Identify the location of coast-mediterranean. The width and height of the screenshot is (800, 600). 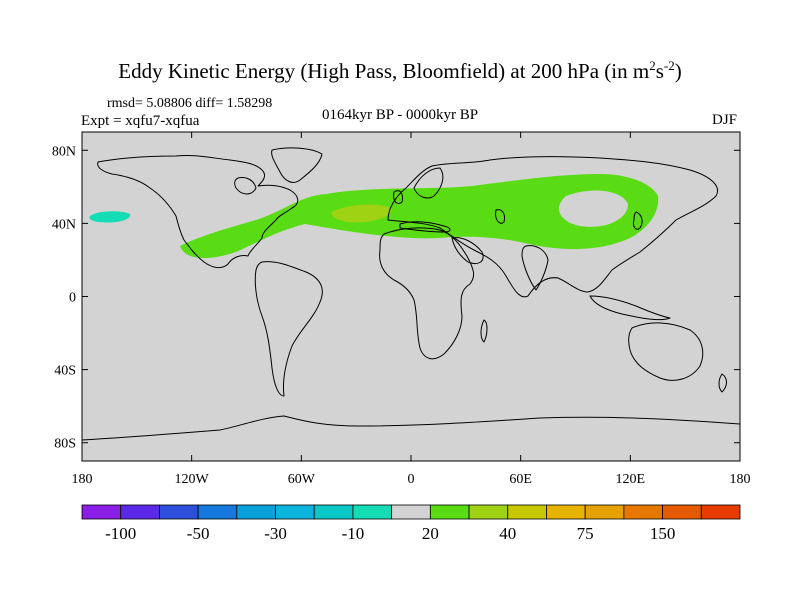
(425, 227).